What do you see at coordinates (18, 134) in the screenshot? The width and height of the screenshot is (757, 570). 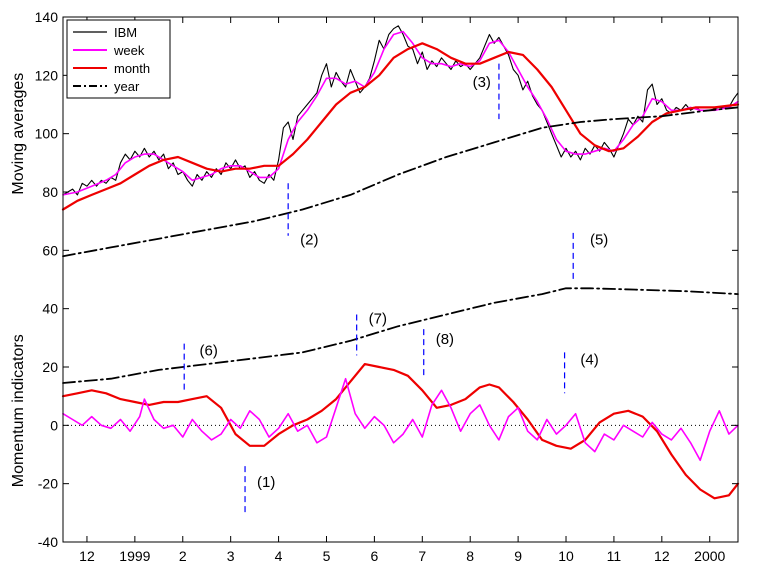 I see `y-axis-label-top: Moving averages` at bounding box center [18, 134].